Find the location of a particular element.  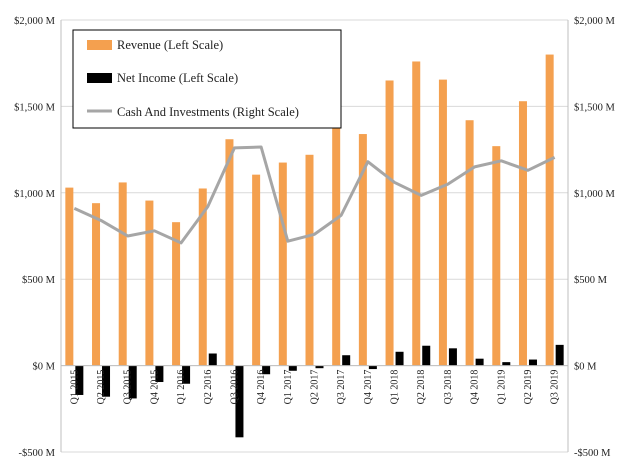

category-label: Q2 2017 is located at coordinates (315, 387).